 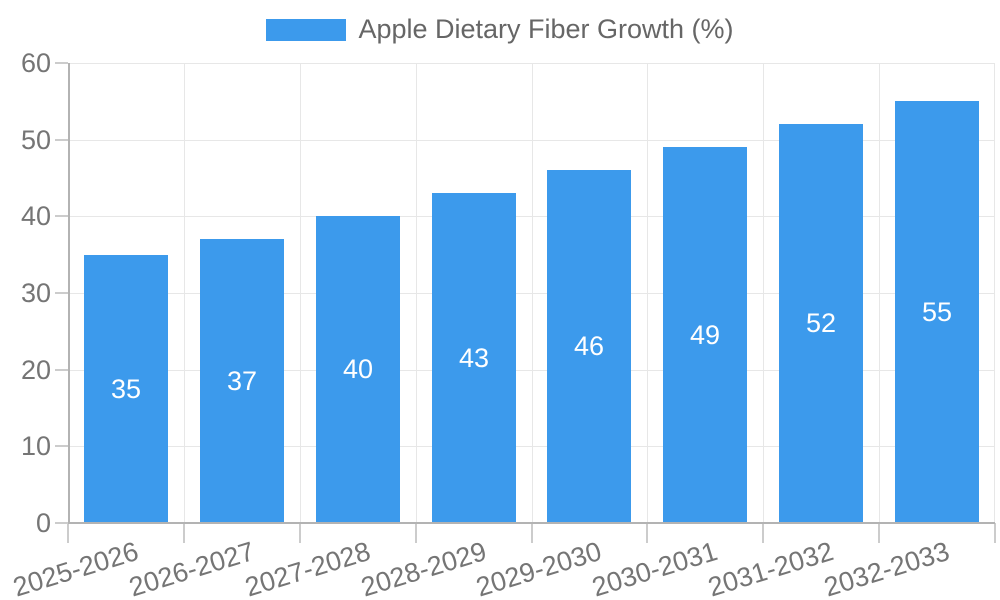 I want to click on bar-value-label: 40, so click(x=358, y=369).